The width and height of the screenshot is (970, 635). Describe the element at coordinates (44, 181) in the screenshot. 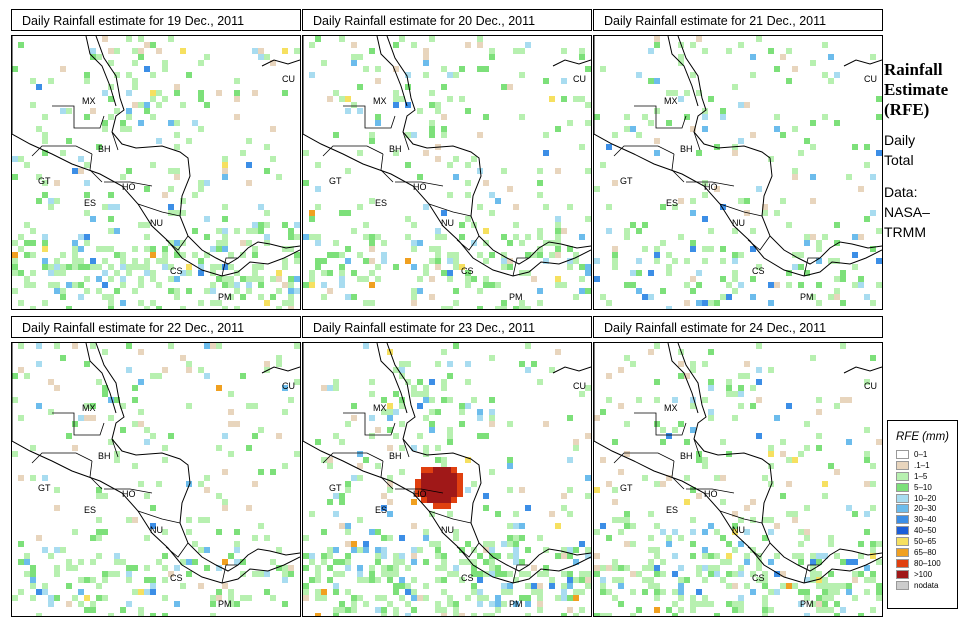

I see `country-label: GT` at that location.